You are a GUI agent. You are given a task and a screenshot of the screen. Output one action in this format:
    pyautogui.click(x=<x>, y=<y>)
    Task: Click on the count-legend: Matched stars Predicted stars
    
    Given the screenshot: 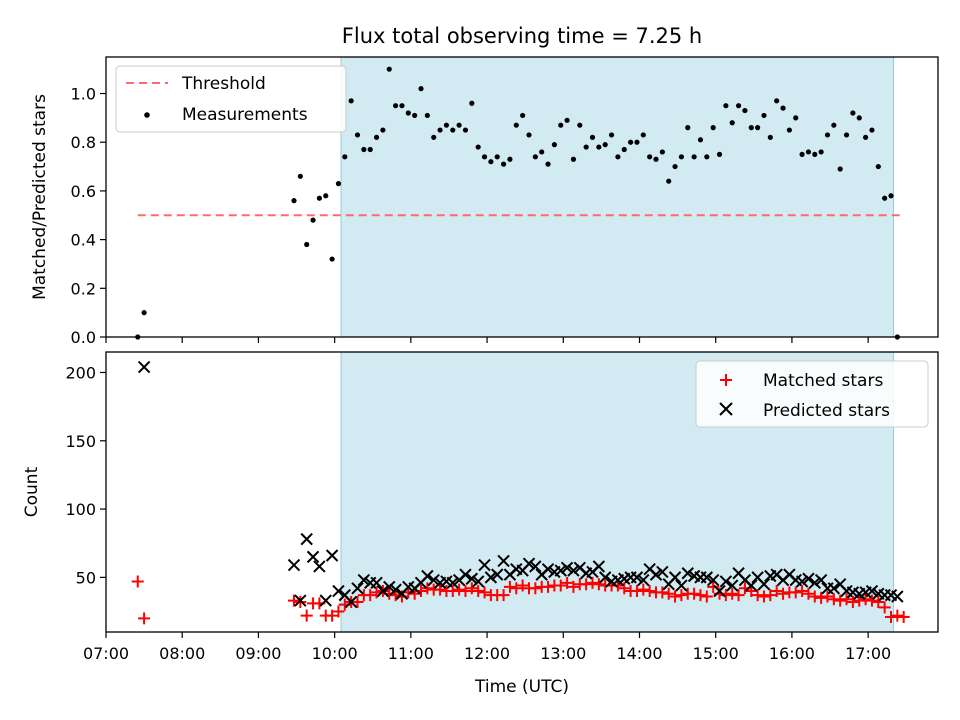 What is the action you would take?
    pyautogui.click(x=812, y=394)
    